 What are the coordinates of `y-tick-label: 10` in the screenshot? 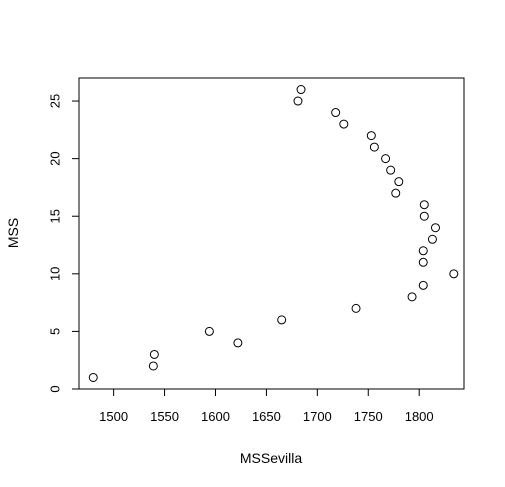 It's located at (55, 274).